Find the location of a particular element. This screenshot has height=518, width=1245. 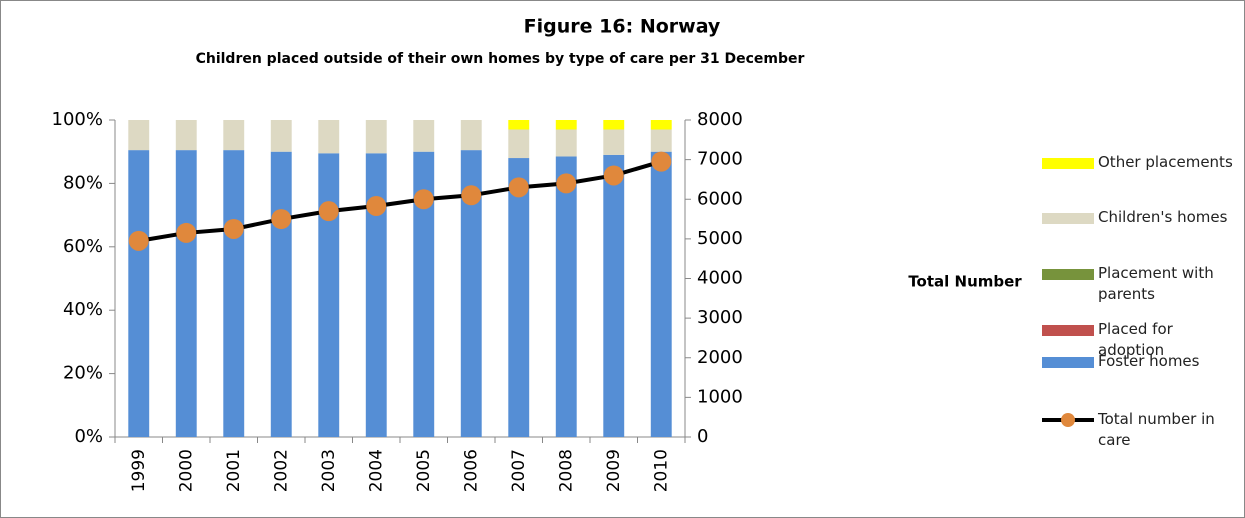

x-tick-label: 2003 is located at coordinates (329, 470).